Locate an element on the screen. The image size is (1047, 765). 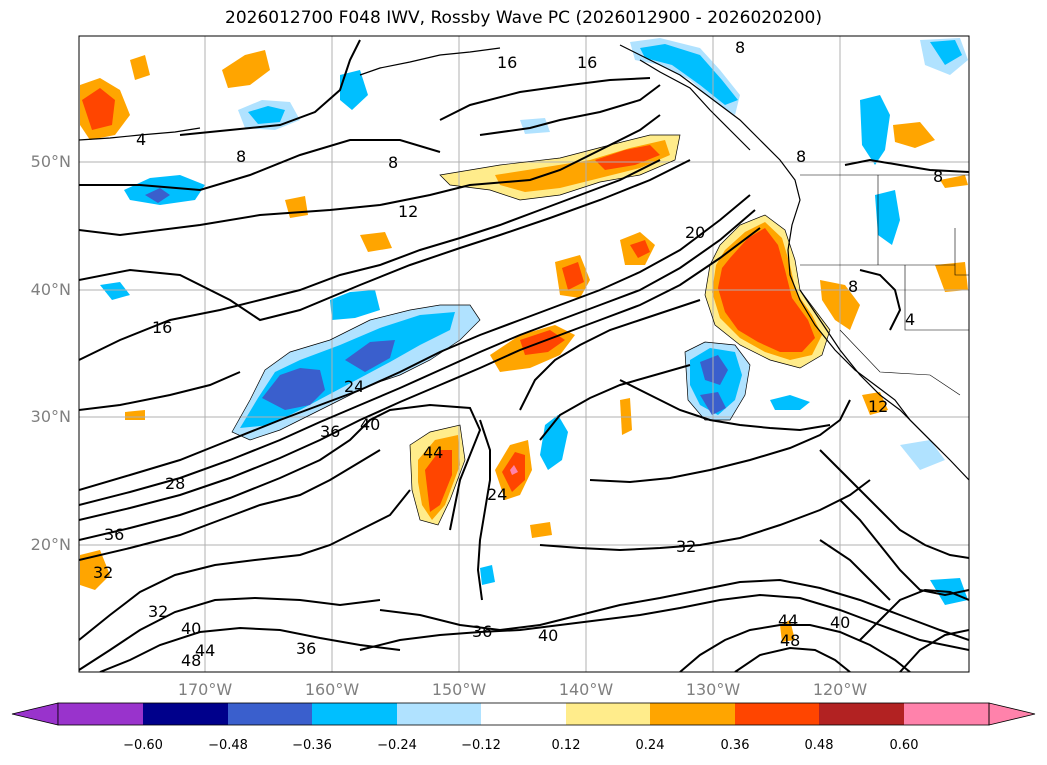
colorbar-tick-label: −0.36 is located at coordinates (312, 745).